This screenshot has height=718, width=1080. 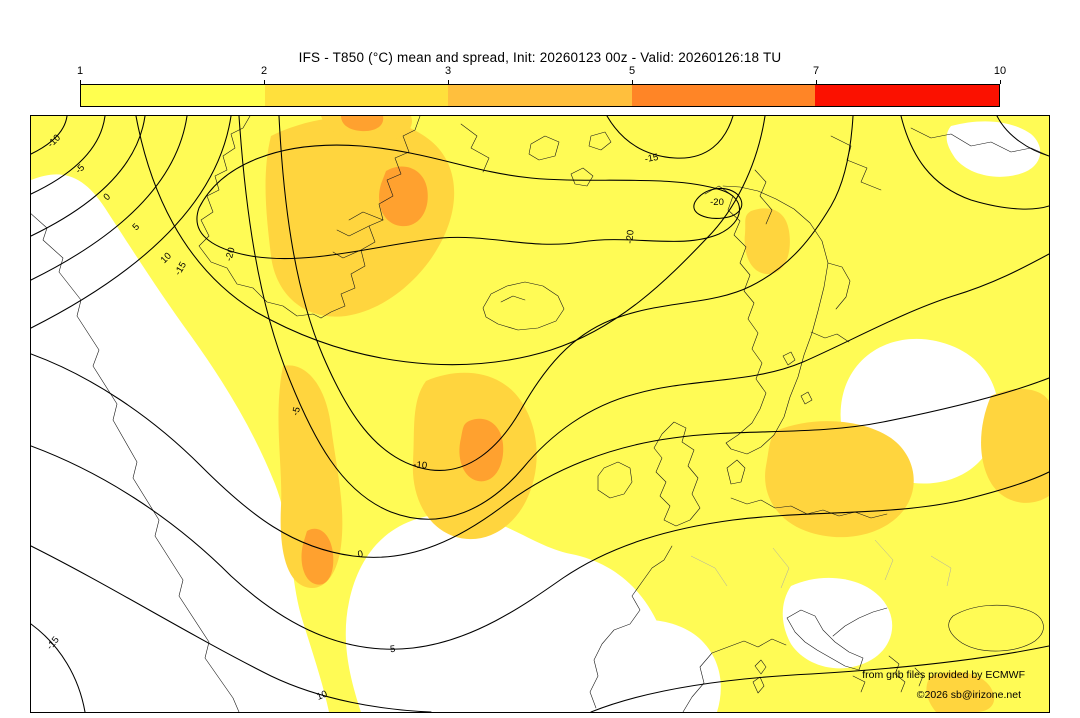 I want to click on contour-label: 10, so click(x=322, y=696).